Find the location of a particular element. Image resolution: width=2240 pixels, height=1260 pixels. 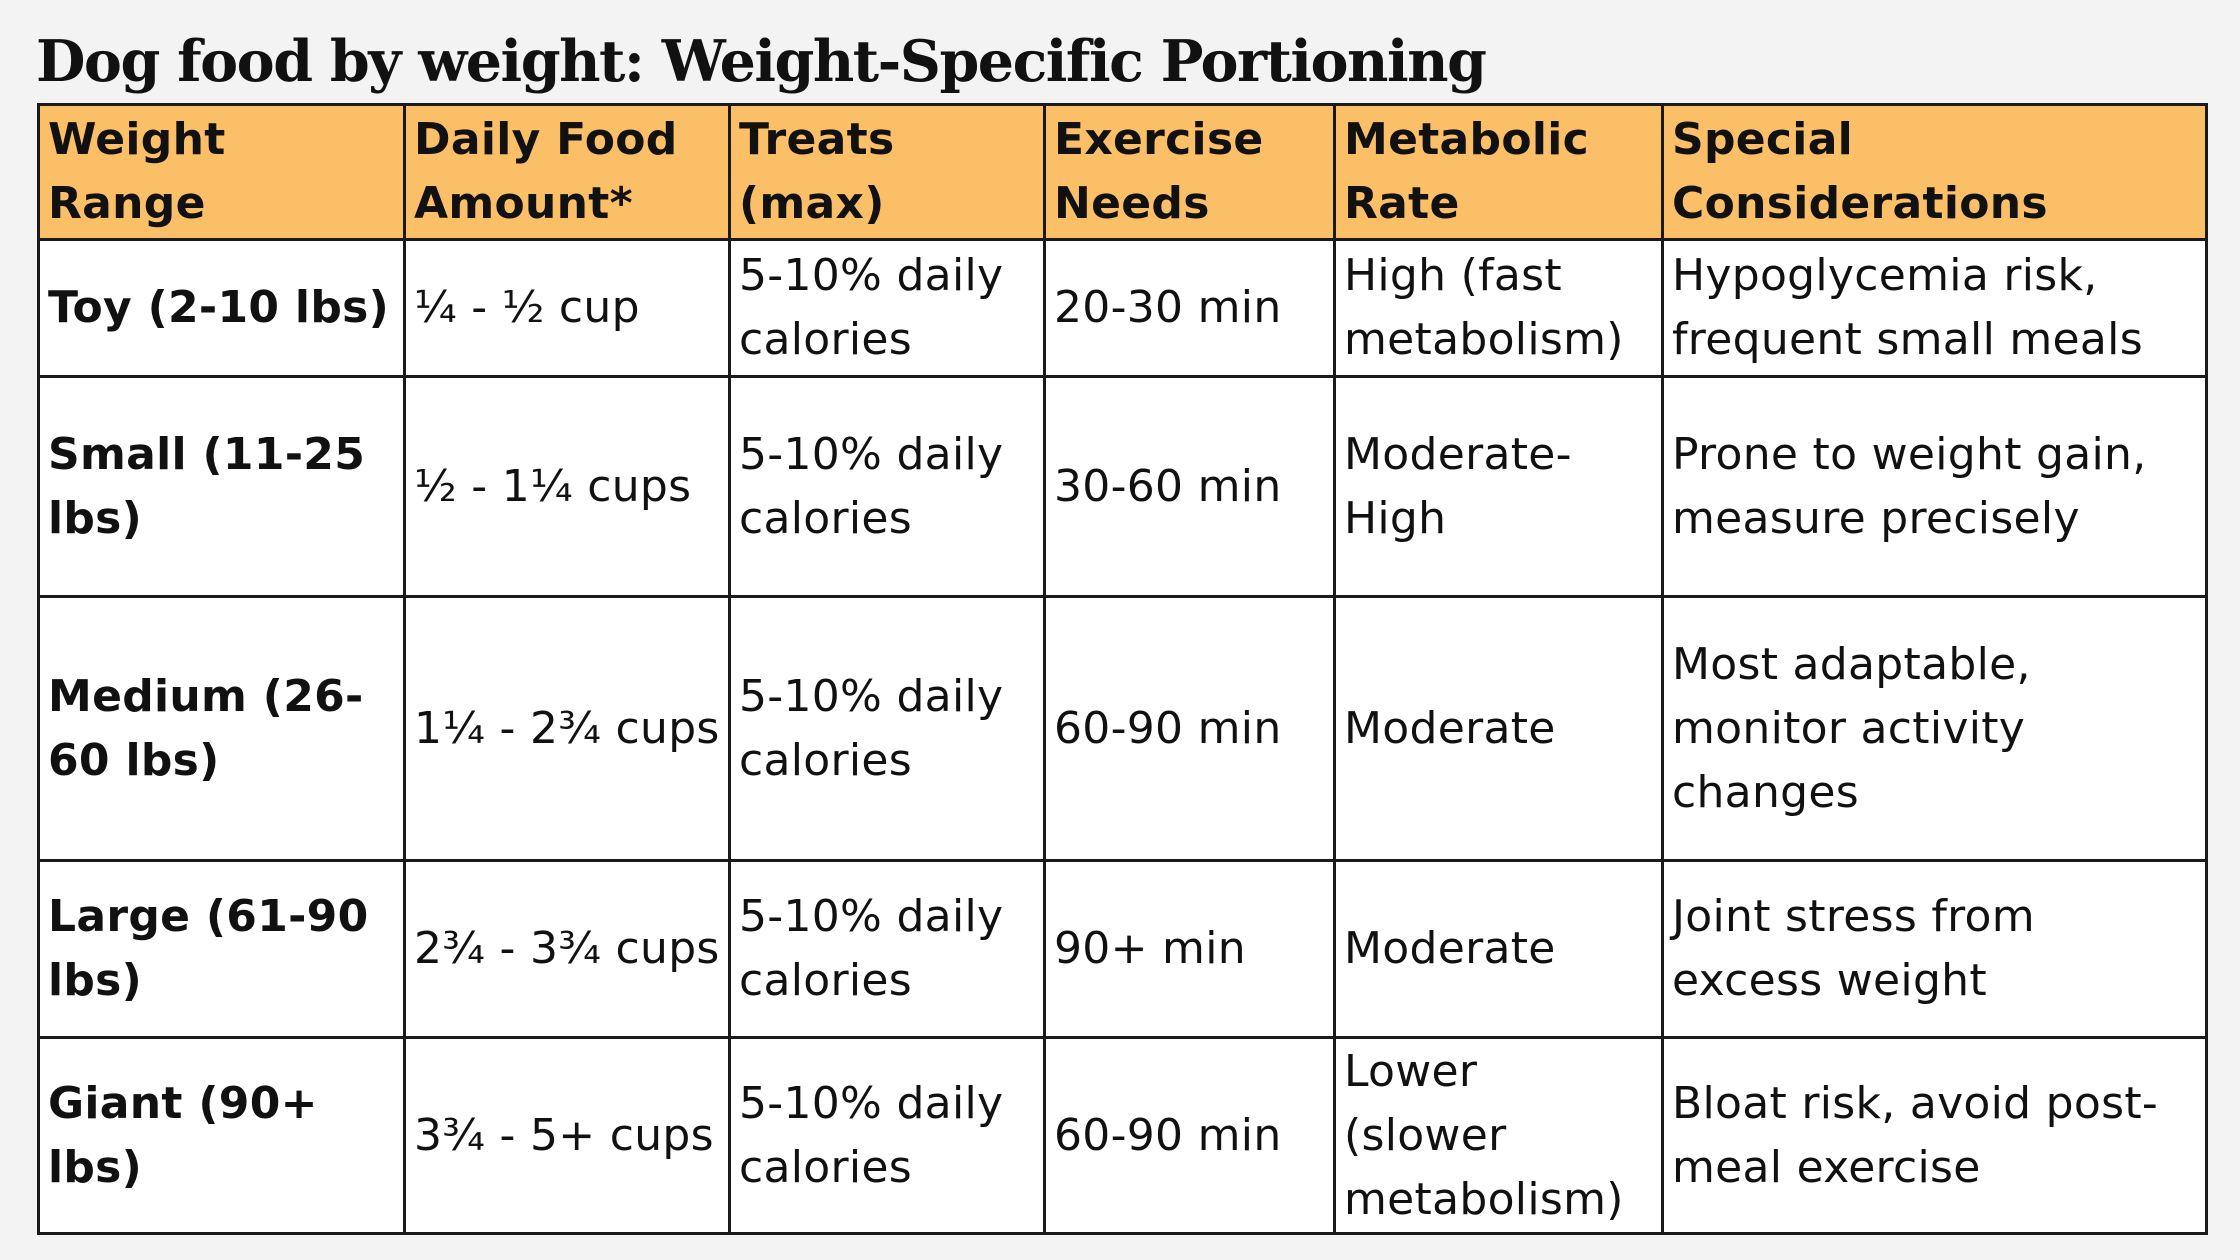

weight-range-cell: Medium (26-60 lbs) is located at coordinates (221, 728).